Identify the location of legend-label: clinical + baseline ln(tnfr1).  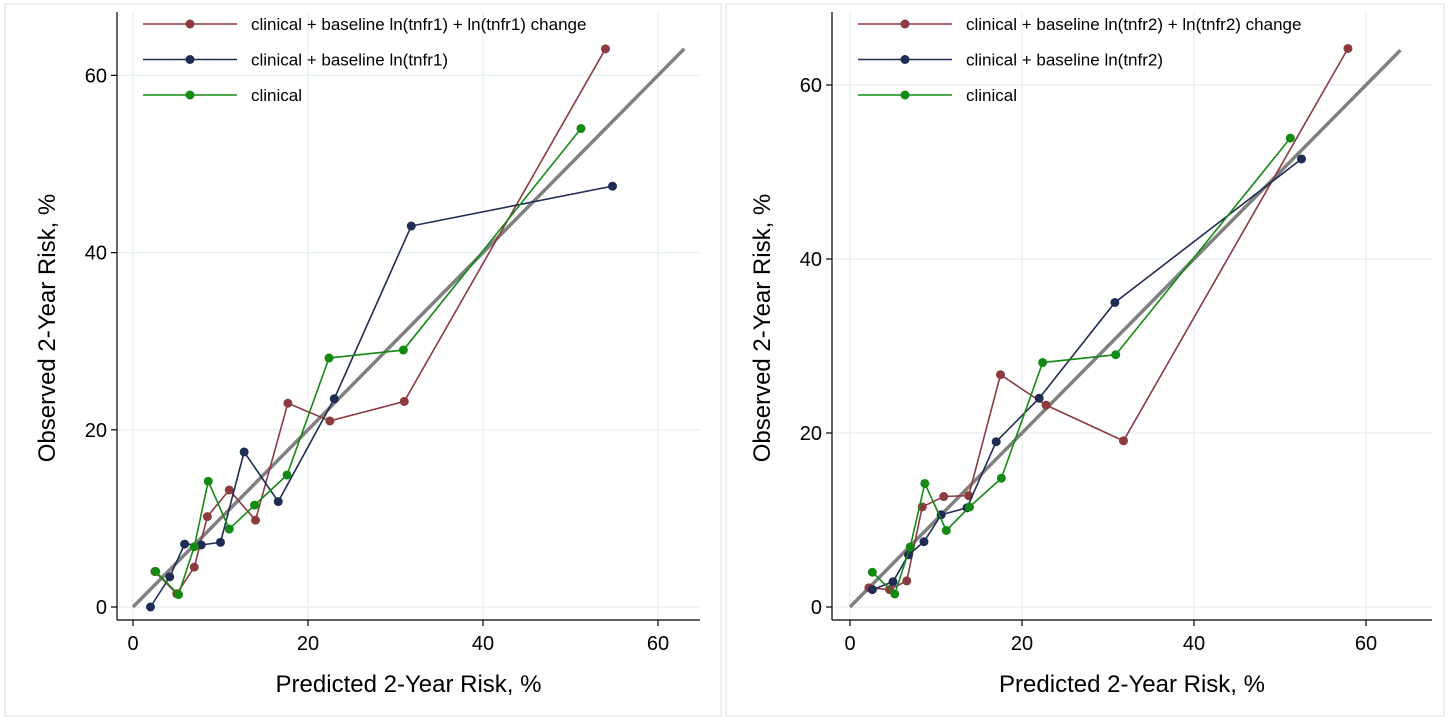
(349, 60).